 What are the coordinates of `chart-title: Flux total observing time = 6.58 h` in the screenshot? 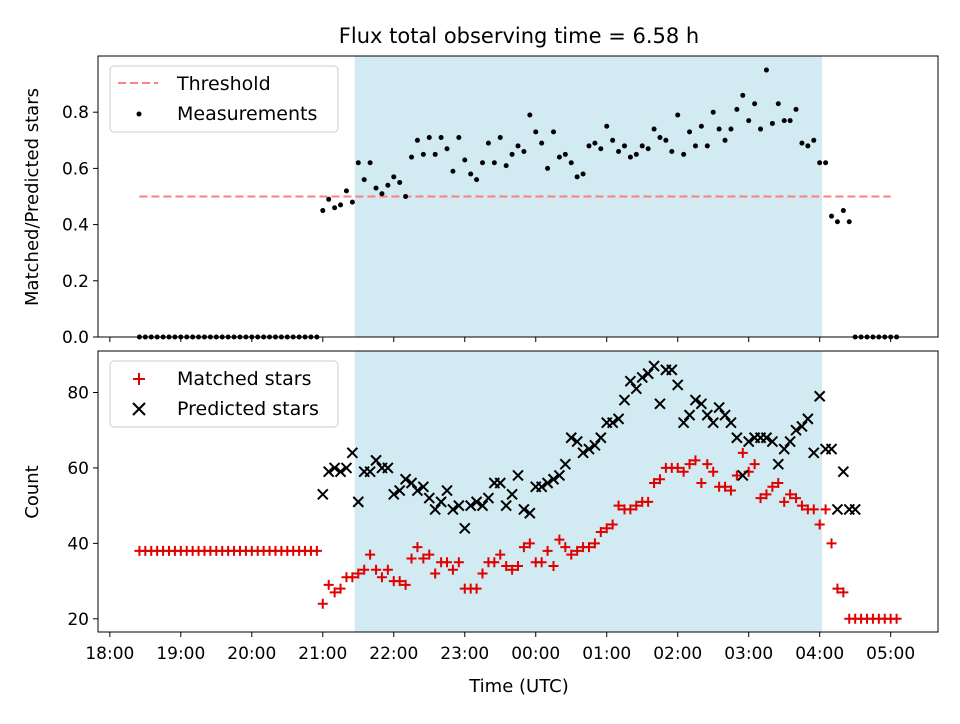 It's located at (519, 36).